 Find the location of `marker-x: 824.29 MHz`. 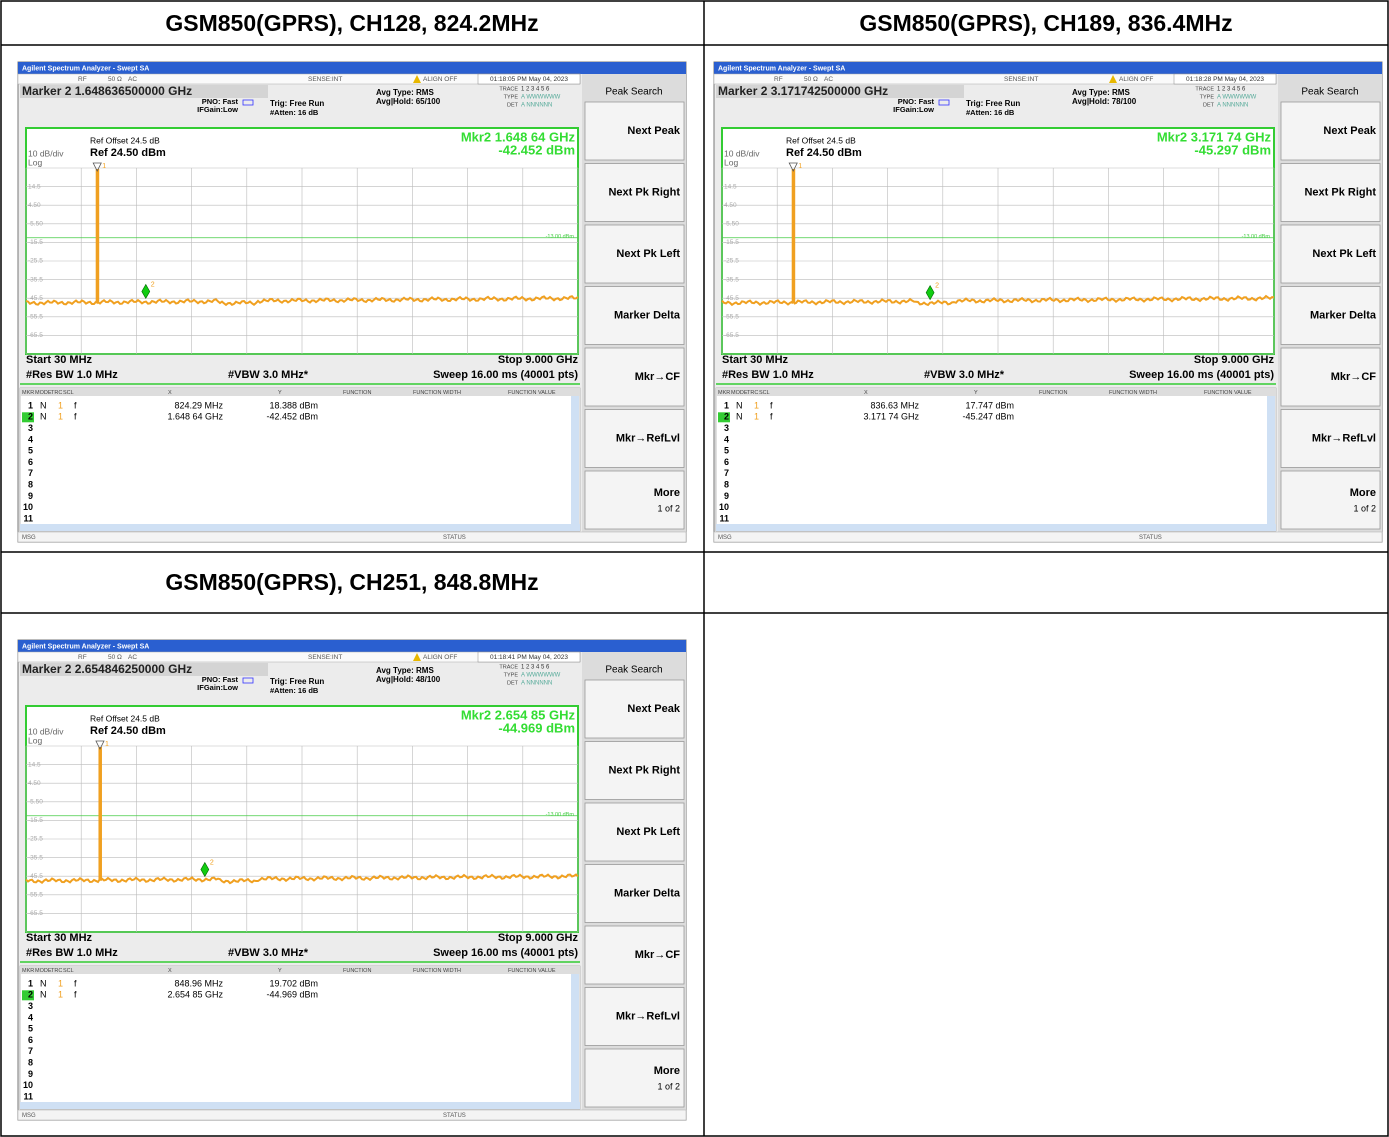

marker-x: 824.29 MHz is located at coordinates (198, 405).